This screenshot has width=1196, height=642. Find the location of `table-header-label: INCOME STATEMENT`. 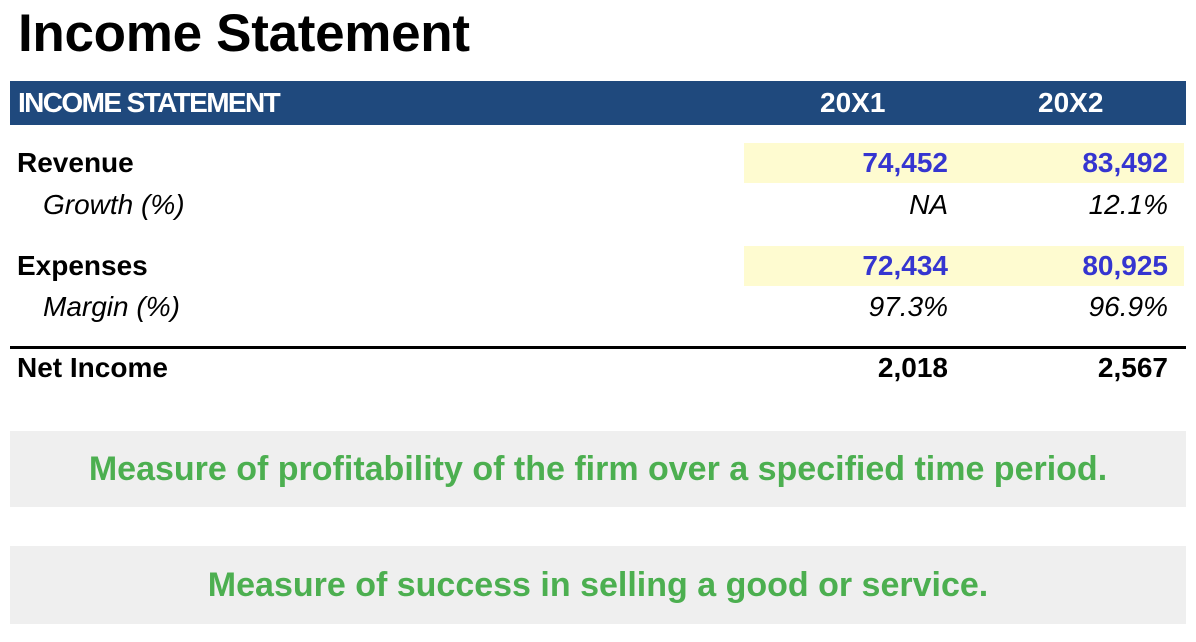

table-header-label: INCOME STATEMENT is located at coordinates (149, 102).